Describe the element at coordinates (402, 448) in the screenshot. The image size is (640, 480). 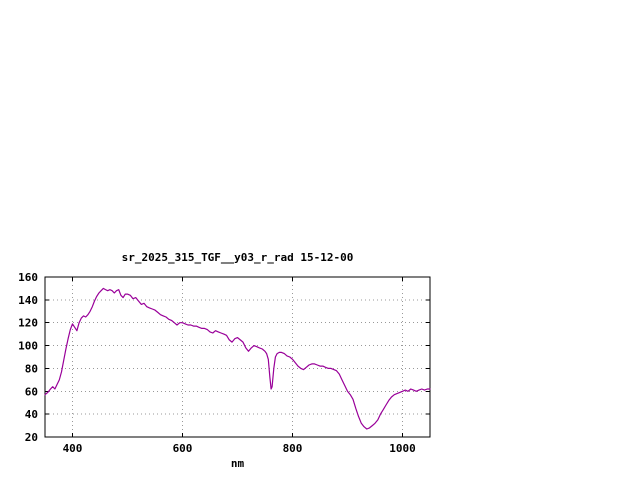
I see `x-tick-label: 1000` at that location.